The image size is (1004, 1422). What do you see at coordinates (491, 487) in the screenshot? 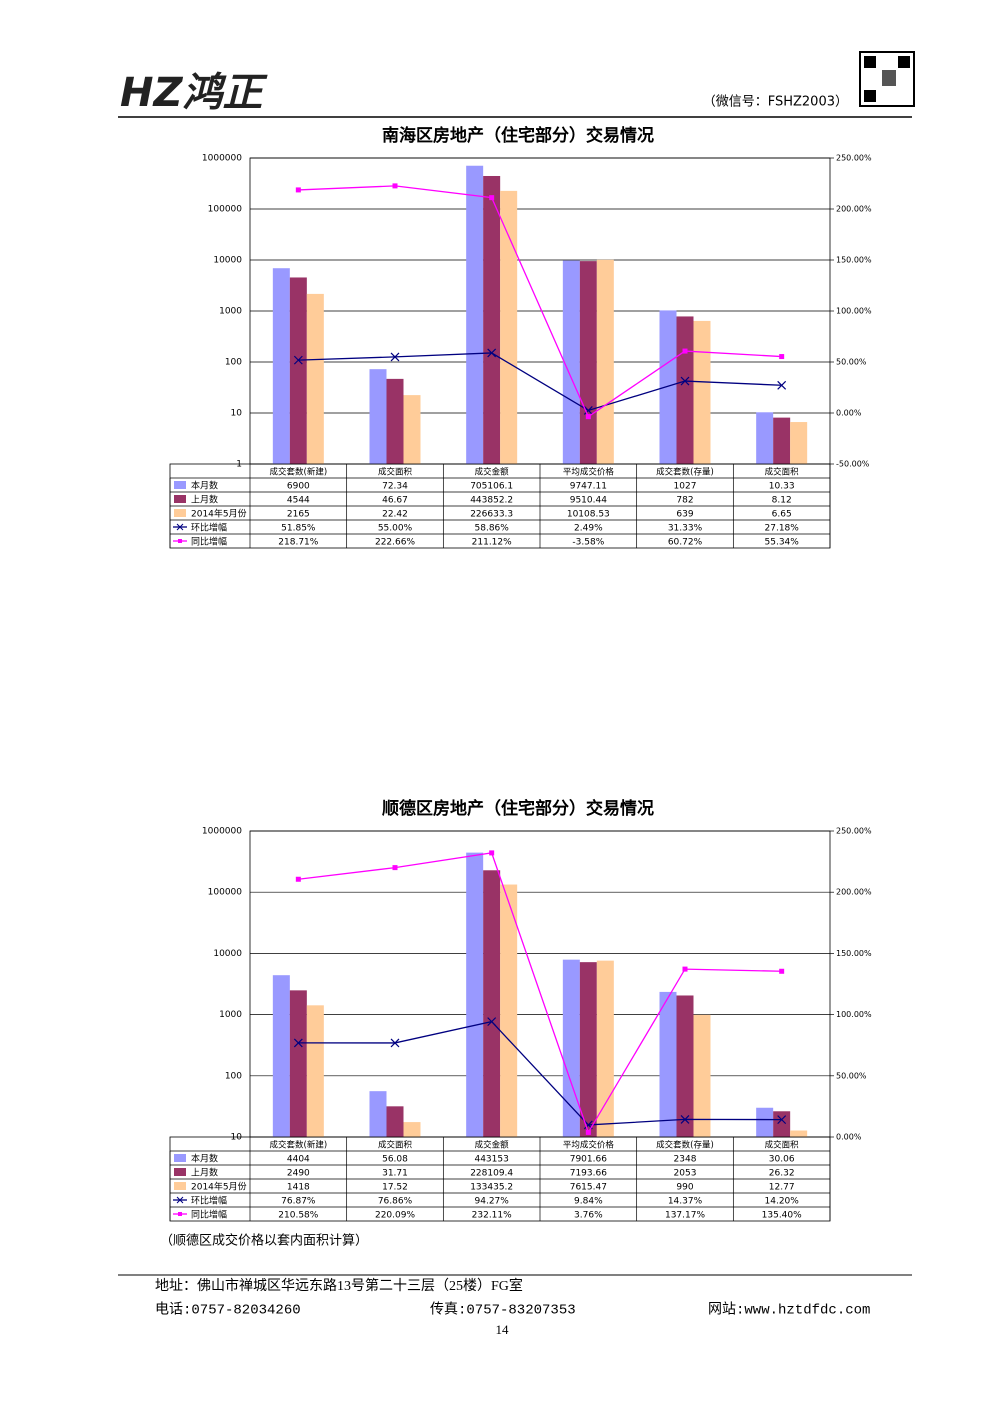
I see `table-cell: 705106.1` at bounding box center [491, 487].